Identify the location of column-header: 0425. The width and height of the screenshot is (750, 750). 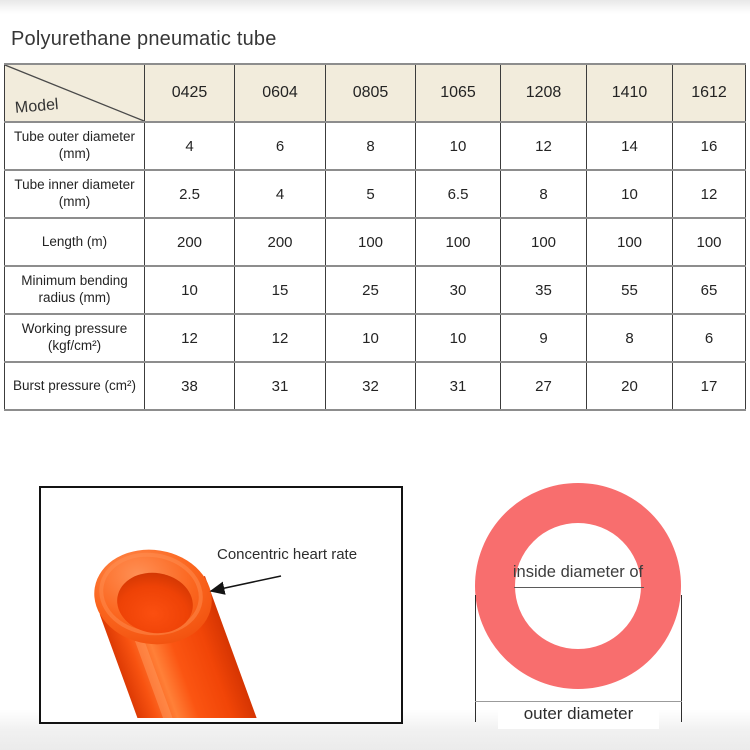
(189, 93).